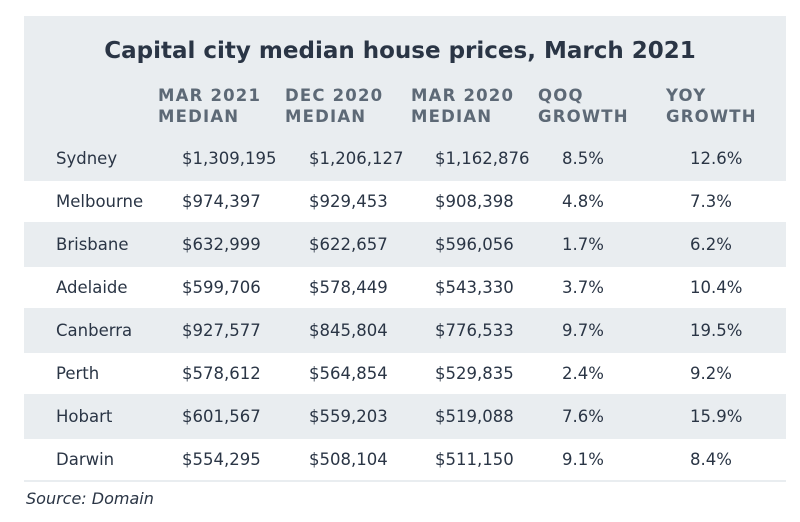 The height and width of the screenshot is (522, 800). Describe the element at coordinates (711, 201) in the screenshot. I see `yoy-growth-cell: 7.3%` at that location.